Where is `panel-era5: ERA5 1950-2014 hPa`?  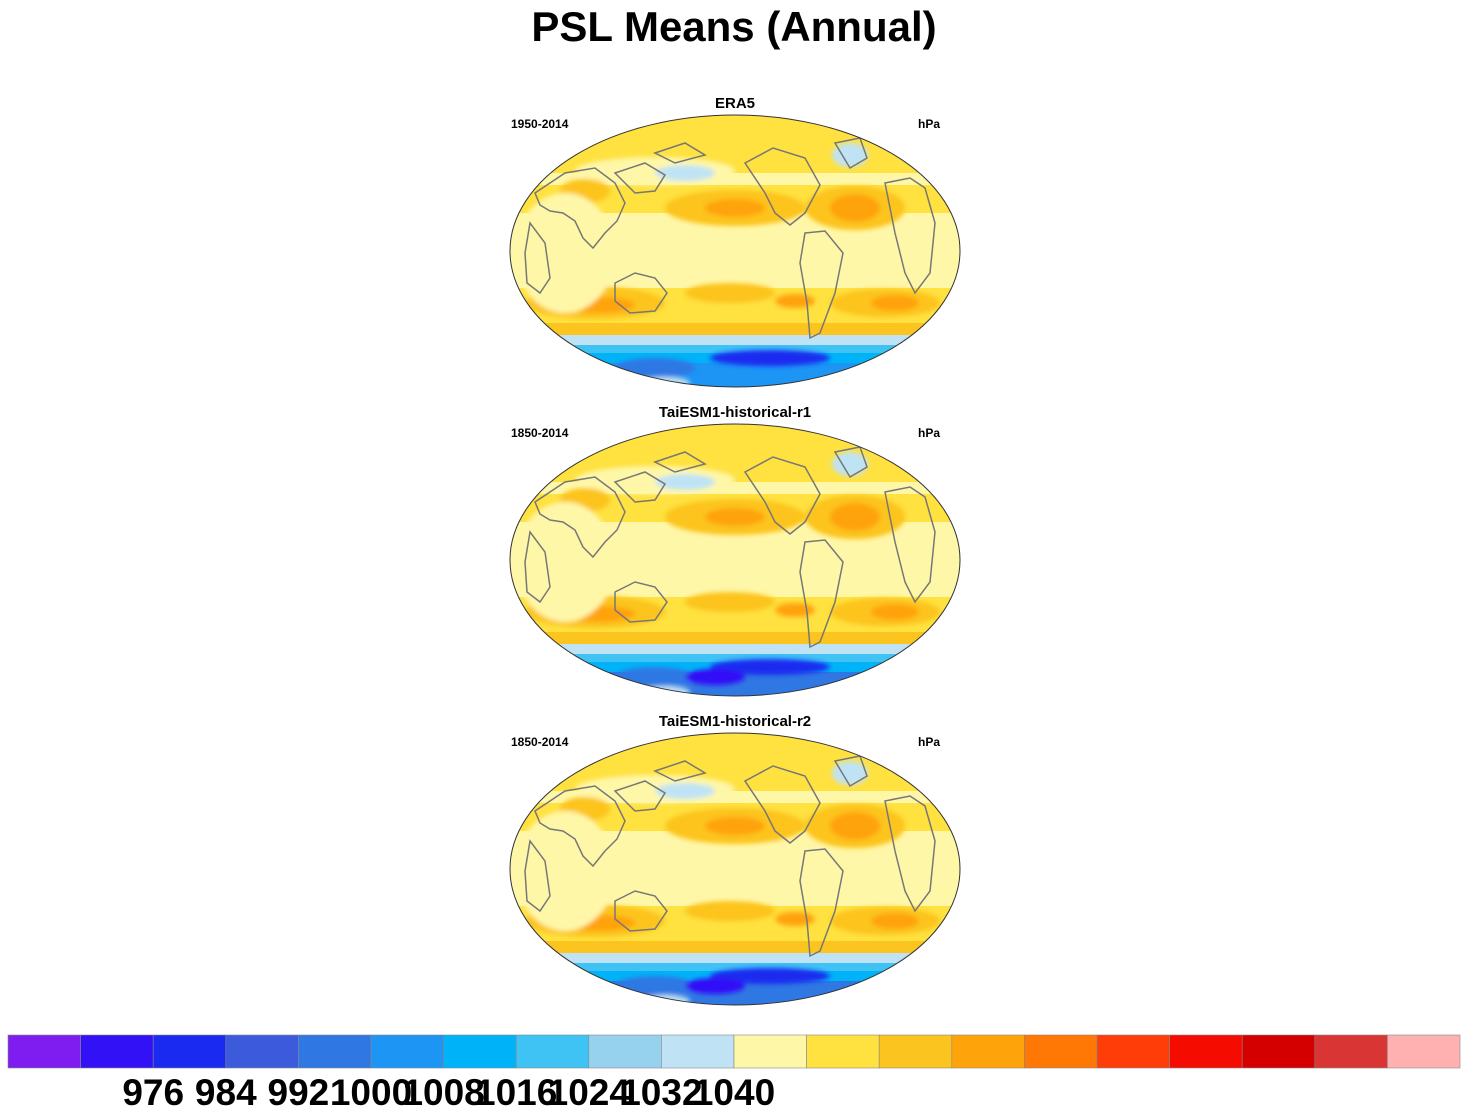
panel-era5: ERA5 1950-2014 hPa is located at coordinates (735, 245).